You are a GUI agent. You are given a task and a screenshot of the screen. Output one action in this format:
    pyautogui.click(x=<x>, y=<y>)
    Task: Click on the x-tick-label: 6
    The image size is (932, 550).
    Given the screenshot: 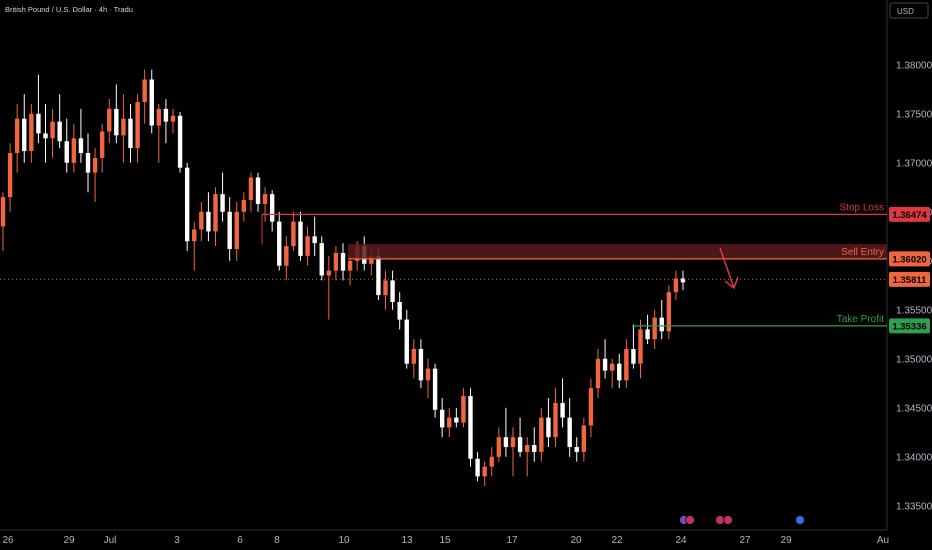 What is the action you would take?
    pyautogui.click(x=240, y=540)
    